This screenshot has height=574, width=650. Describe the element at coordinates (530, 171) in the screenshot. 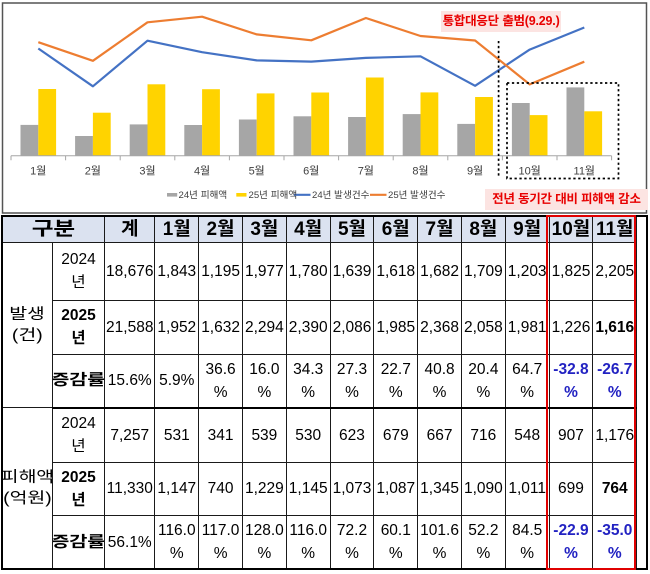

I see `svg-text: 10월` at that location.